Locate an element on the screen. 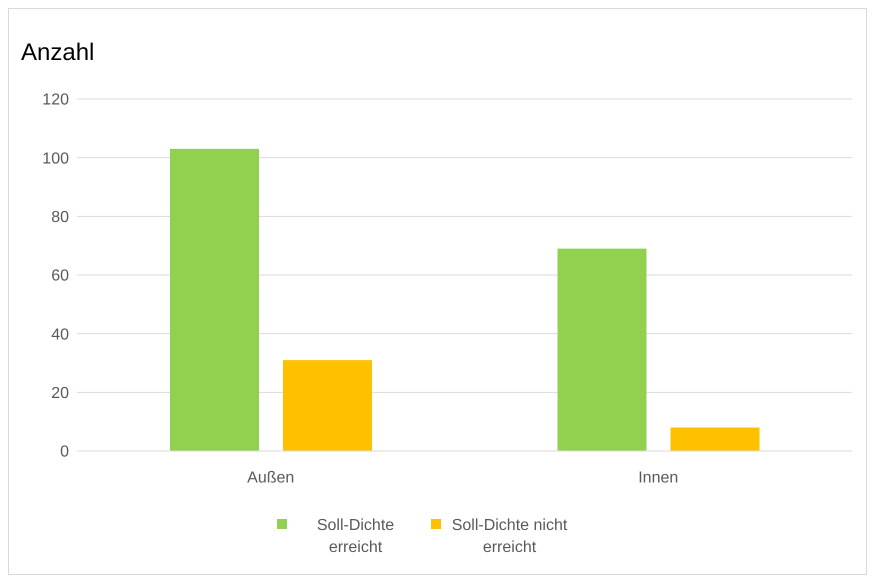  legend-label: Soll-Dichte erreicht is located at coordinates (356, 537).